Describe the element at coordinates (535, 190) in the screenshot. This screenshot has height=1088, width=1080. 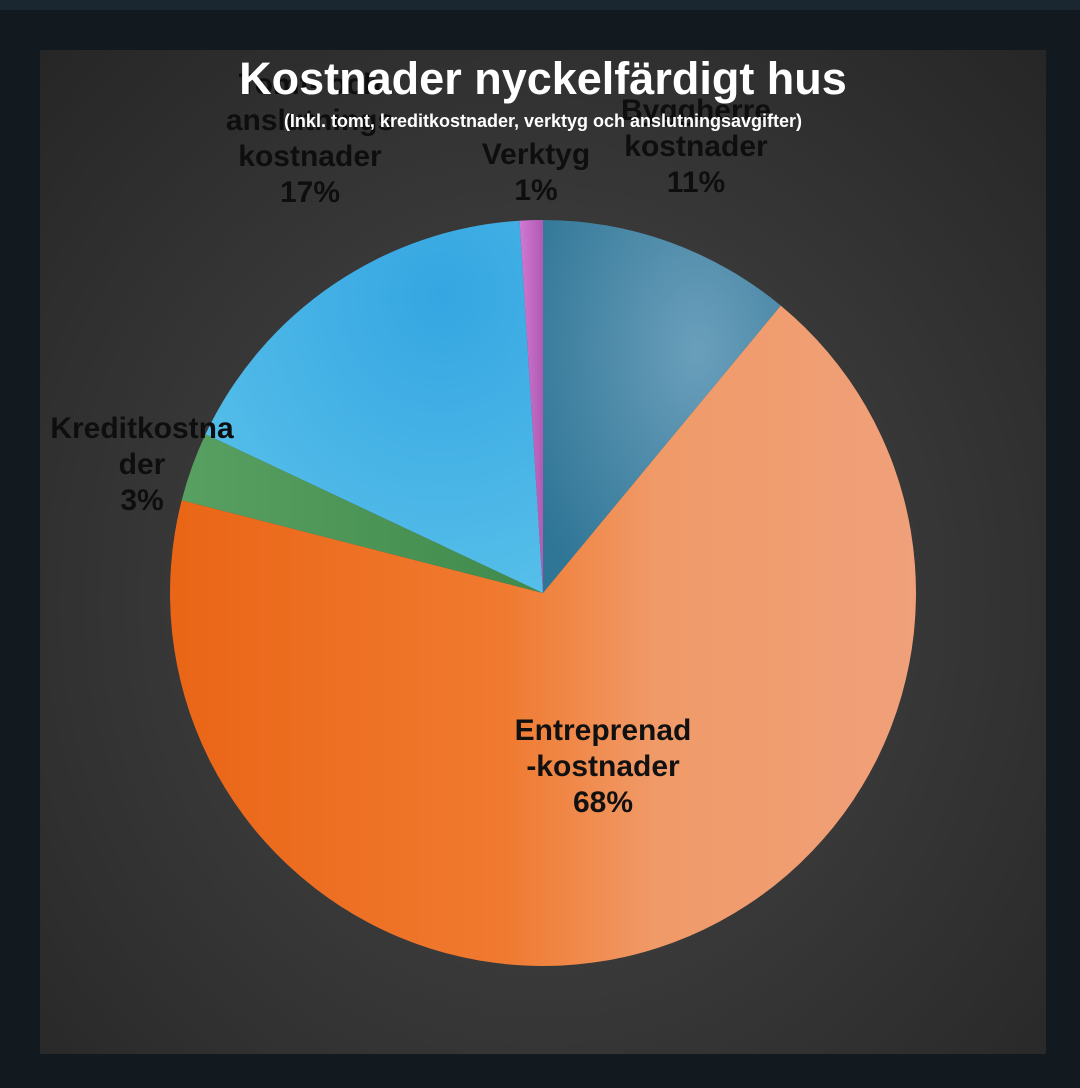
I see `slice-value-label: 1%` at that location.